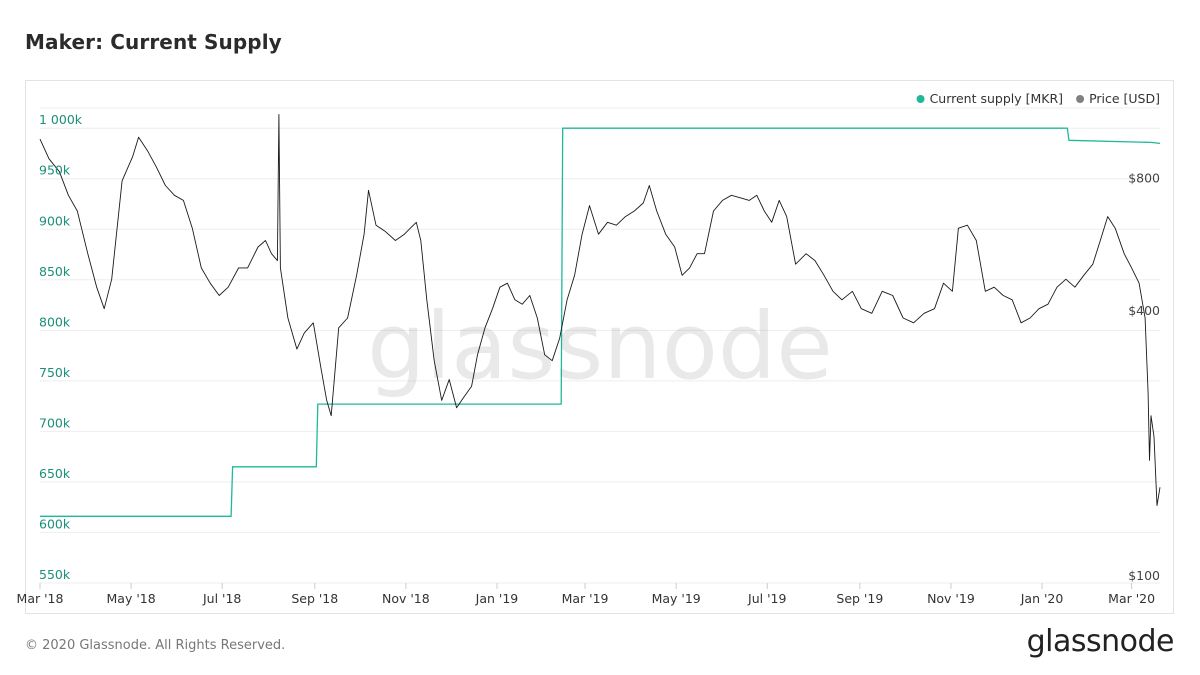 Image resolution: width=1200 pixels, height=675 pixels. I want to click on x-tick-label: Sep '19, so click(859, 598).